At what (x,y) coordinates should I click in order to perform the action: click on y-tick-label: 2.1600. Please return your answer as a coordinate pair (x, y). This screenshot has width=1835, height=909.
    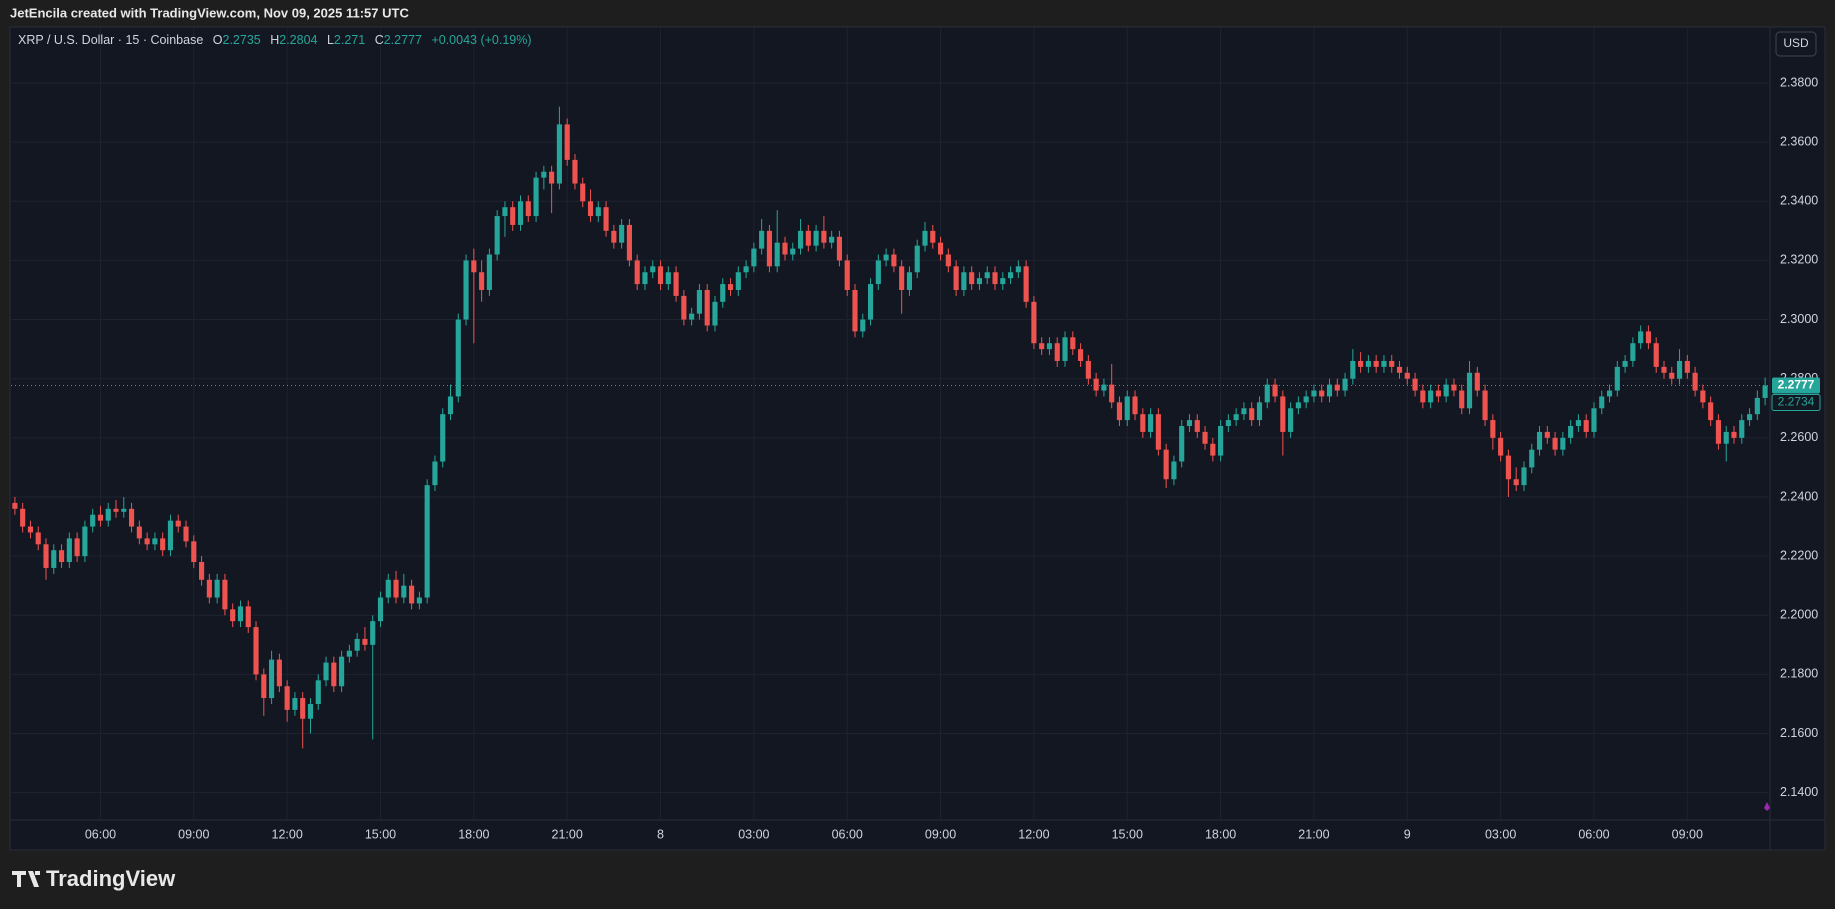
    Looking at the image, I should click on (1799, 733).